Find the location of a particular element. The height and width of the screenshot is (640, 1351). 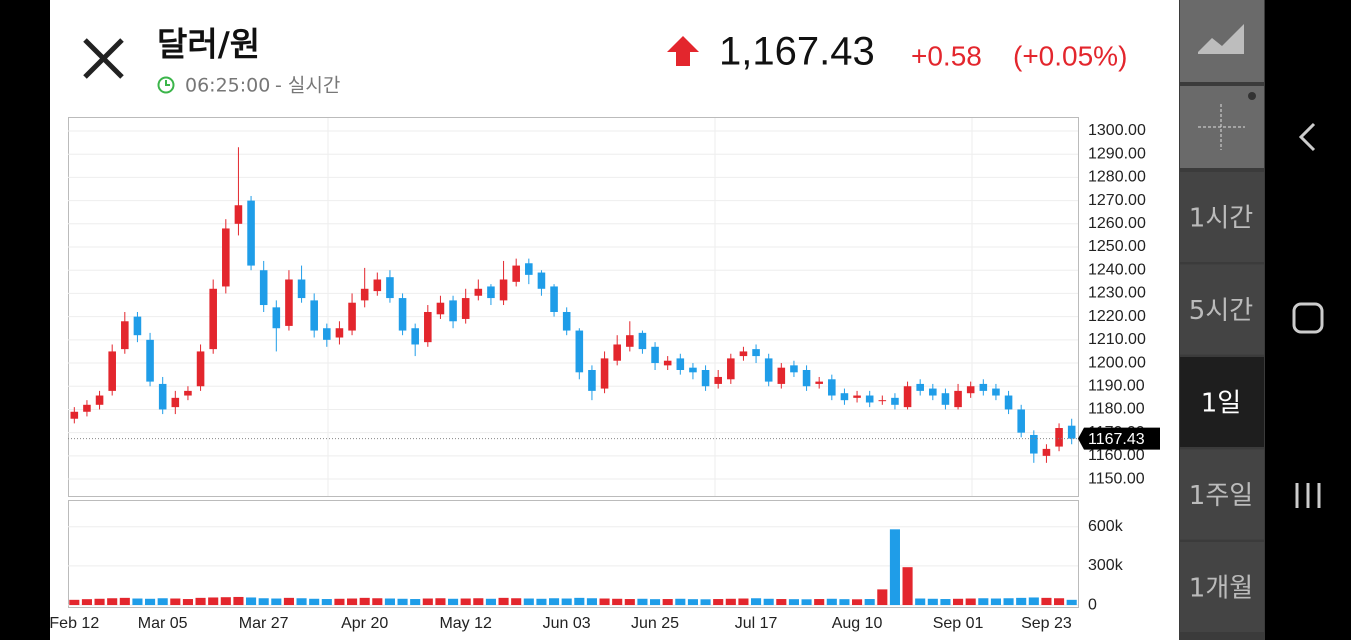

y-tick-label: 1160.00 is located at coordinates (1116, 455).